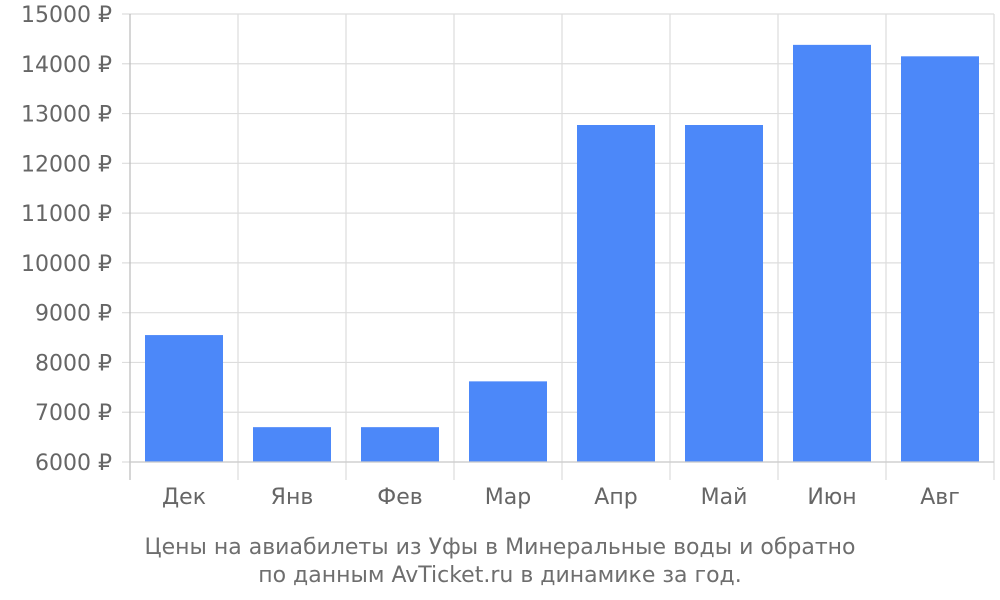  Describe the element at coordinates (184, 497) in the screenshot. I see `x-tick-label: Дек` at that location.